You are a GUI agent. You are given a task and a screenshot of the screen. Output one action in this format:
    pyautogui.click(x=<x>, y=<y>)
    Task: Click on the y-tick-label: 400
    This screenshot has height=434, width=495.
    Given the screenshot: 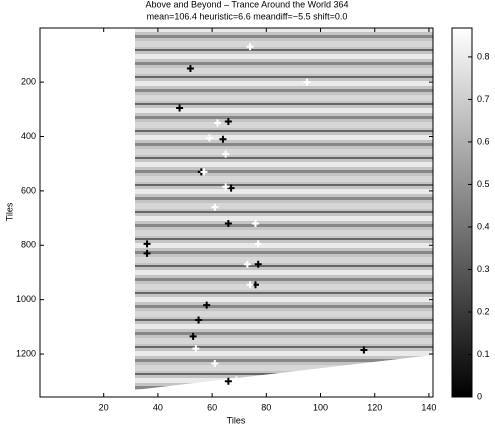 What is the action you would take?
    pyautogui.click(x=28, y=136)
    